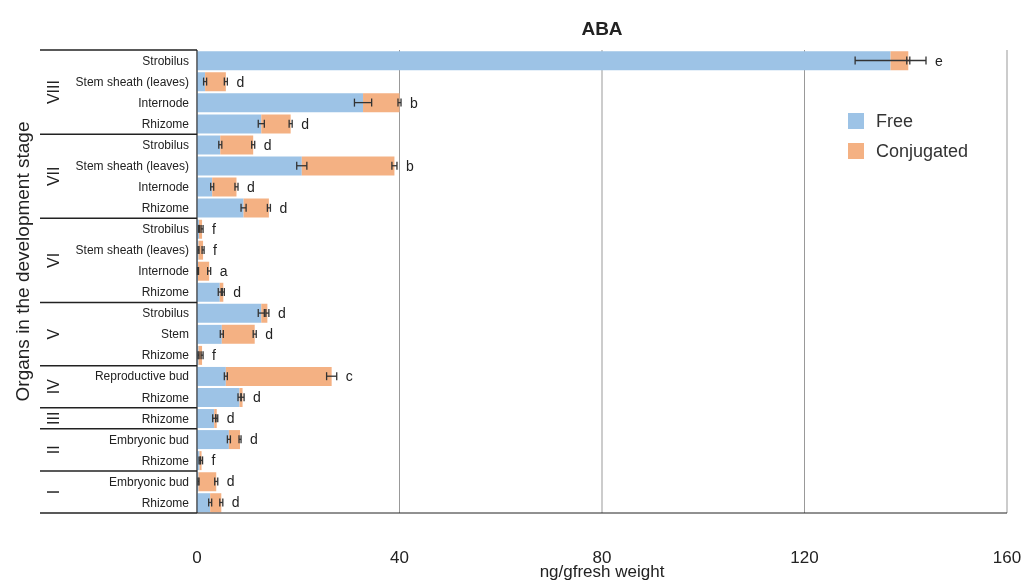 This screenshot has height=583, width=1029. What do you see at coordinates (54, 450) in the screenshot?
I see `text: II` at bounding box center [54, 450].